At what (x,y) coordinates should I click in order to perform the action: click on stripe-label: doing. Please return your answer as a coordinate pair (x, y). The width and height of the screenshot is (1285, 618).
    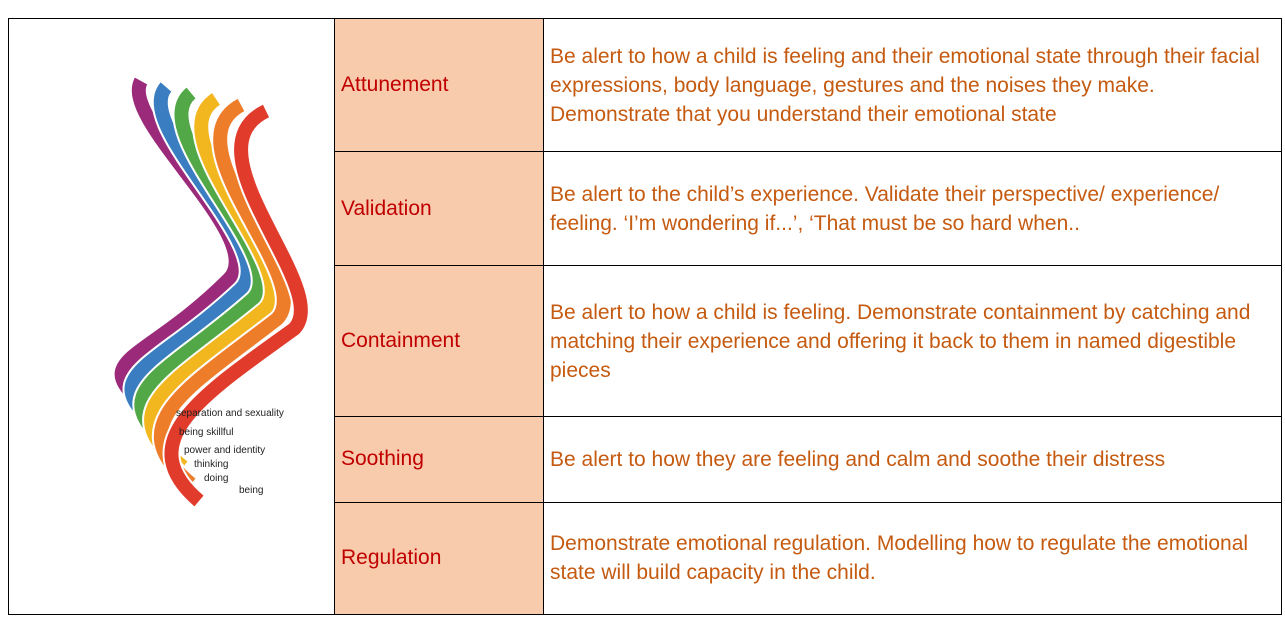
    Looking at the image, I should click on (216, 478).